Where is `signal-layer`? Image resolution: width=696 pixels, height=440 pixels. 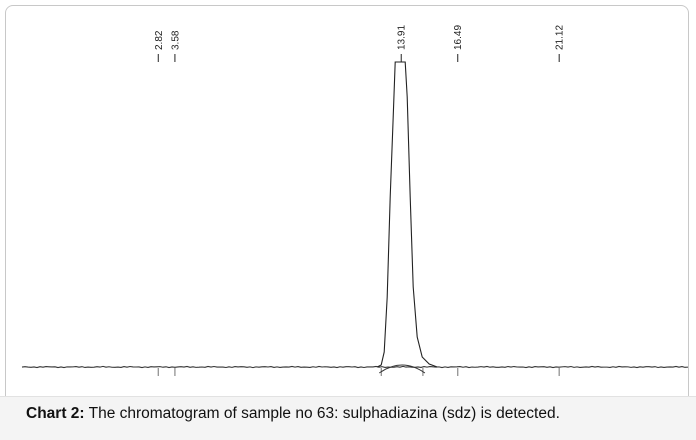
signal-layer is located at coordinates (407, 217).